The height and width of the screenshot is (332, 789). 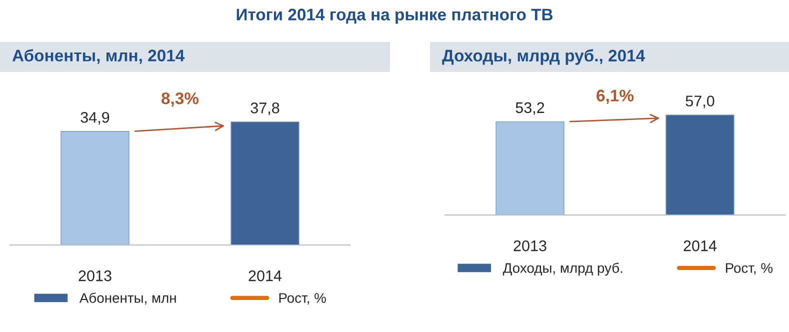 I want to click on data-label: 37,8, so click(x=265, y=109).